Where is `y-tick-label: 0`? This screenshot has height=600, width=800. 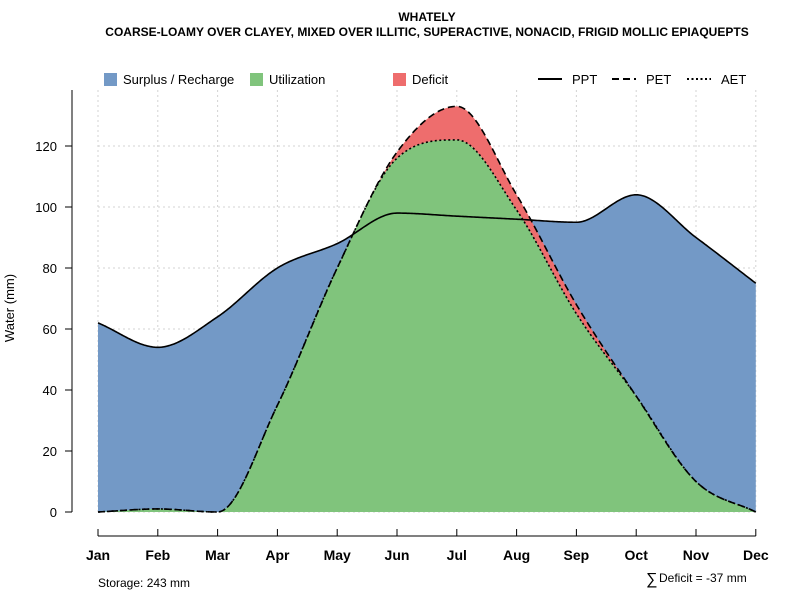
y-tick-label: 0 is located at coordinates (53, 512).